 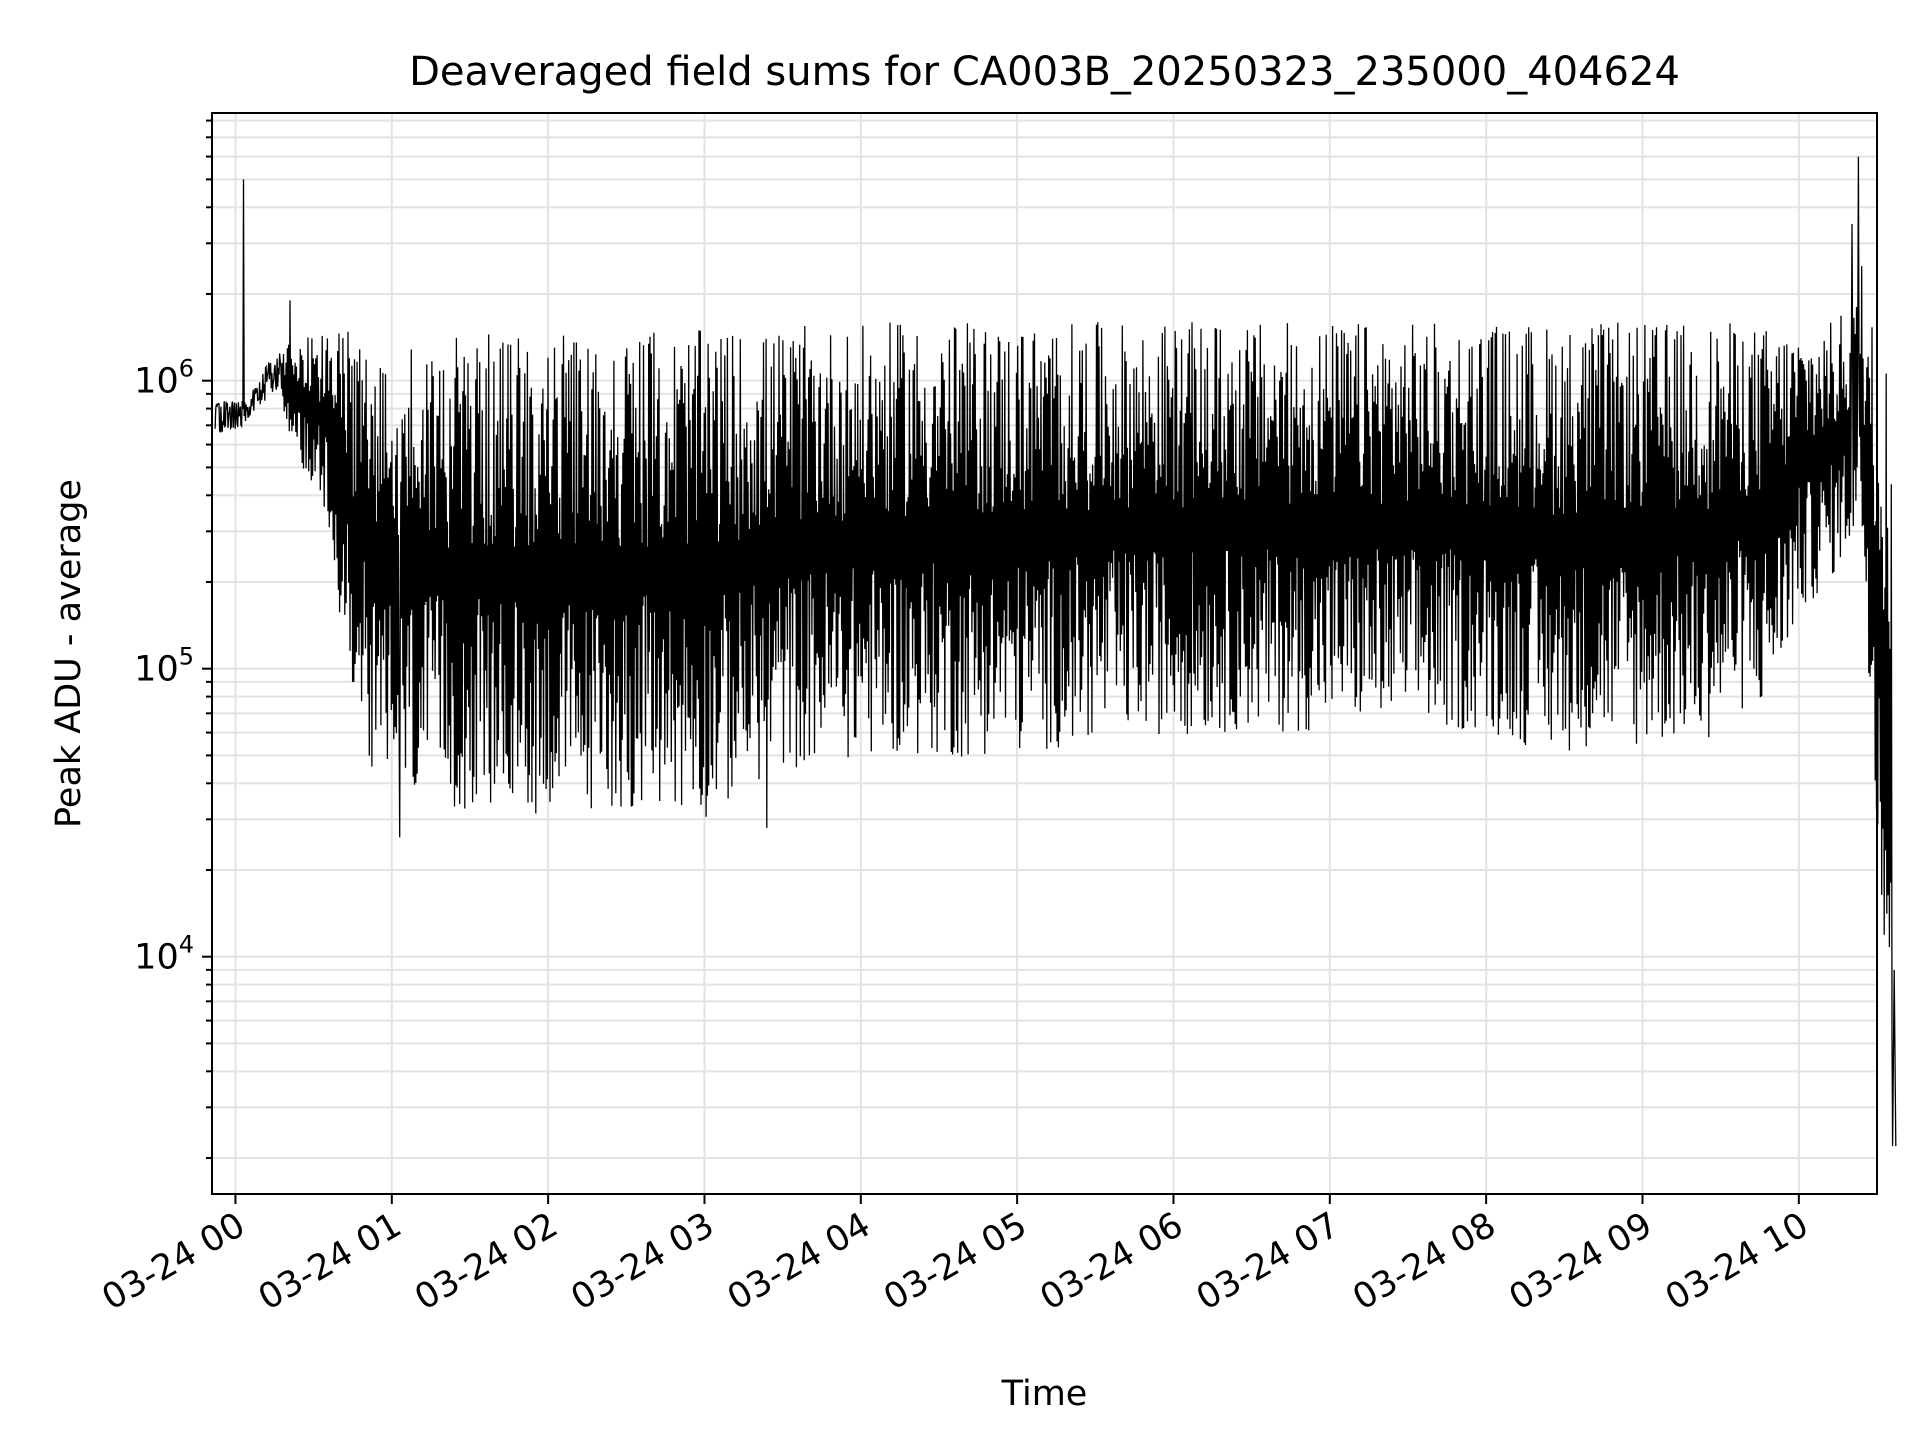 I want to click on y-tick-label: 10⁵, so click(x=164, y=666).